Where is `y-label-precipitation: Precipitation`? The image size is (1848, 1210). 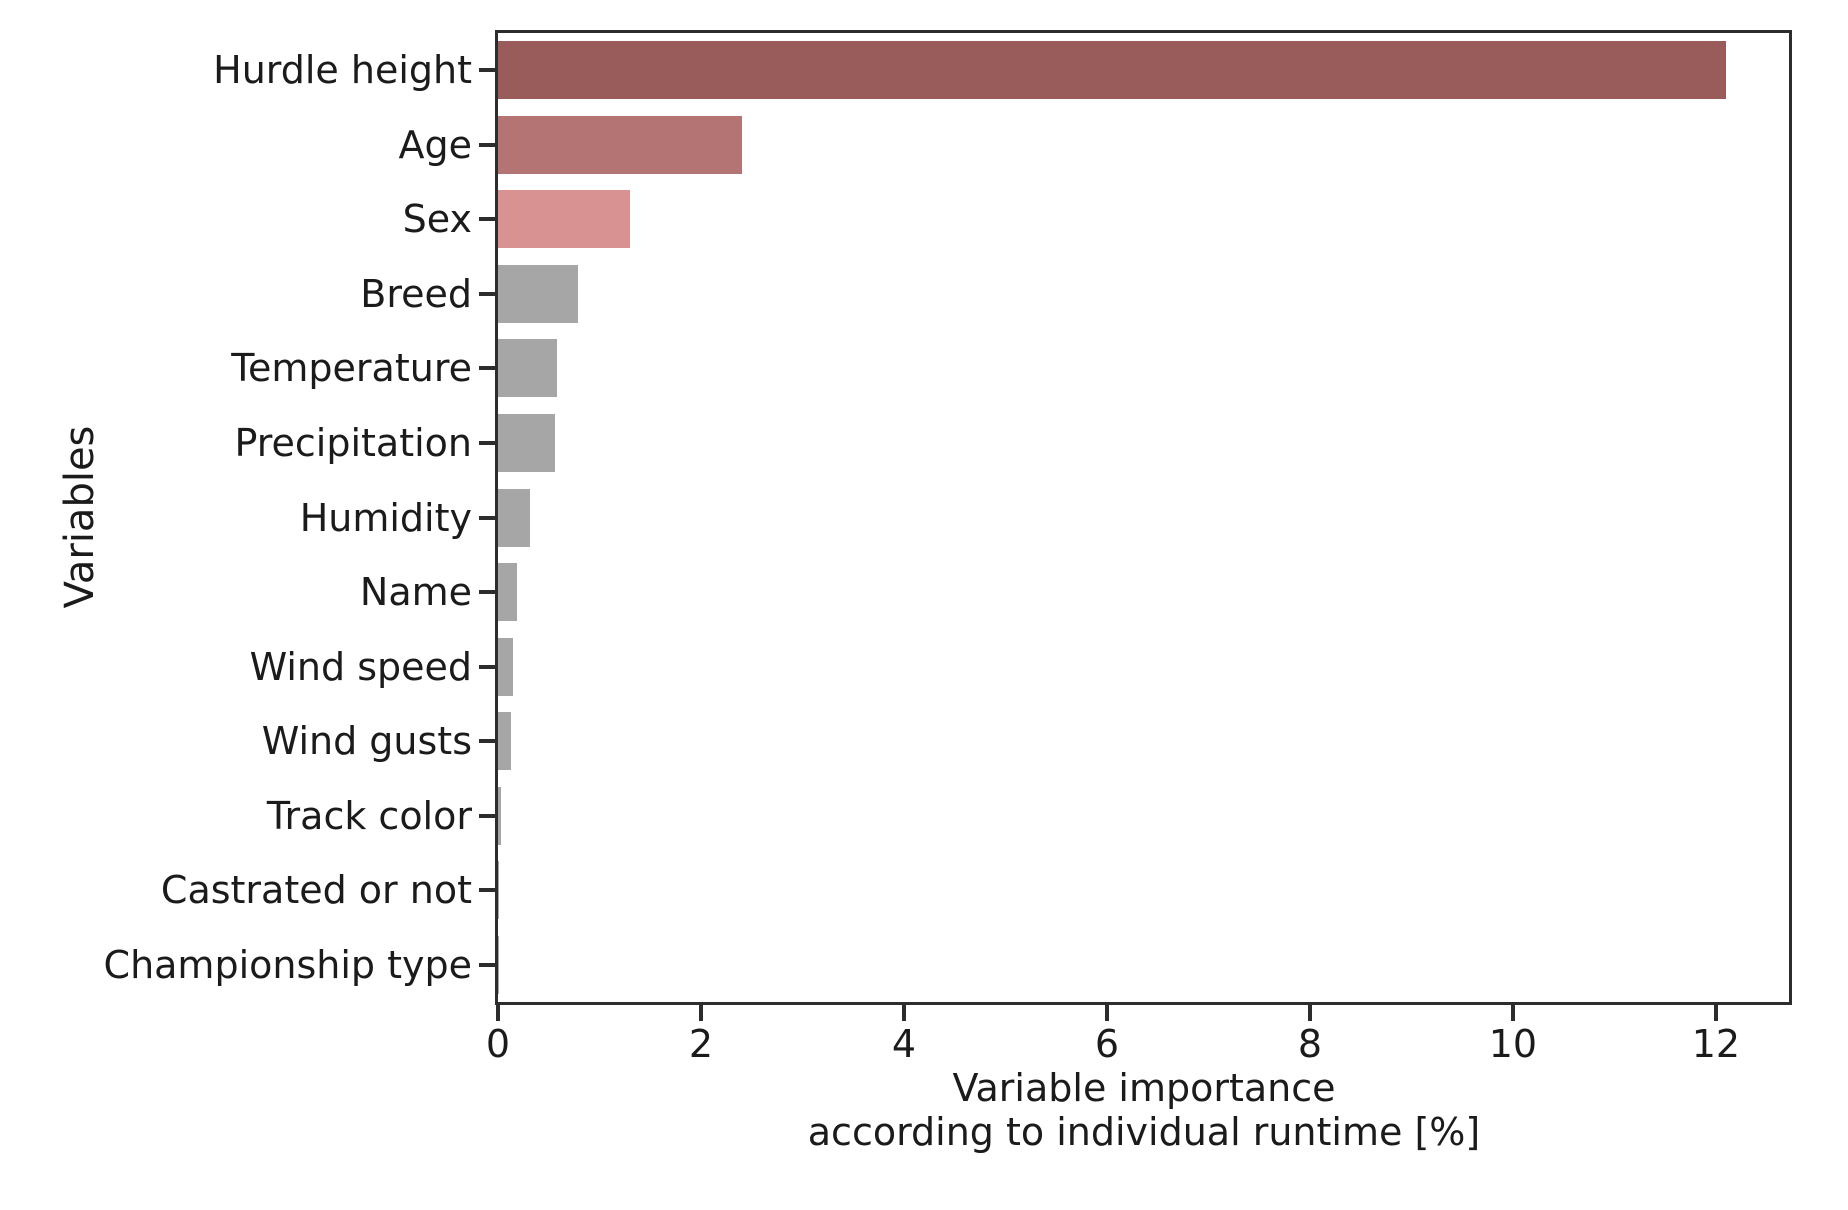 y-label-precipitation: Precipitation is located at coordinates (353, 442).